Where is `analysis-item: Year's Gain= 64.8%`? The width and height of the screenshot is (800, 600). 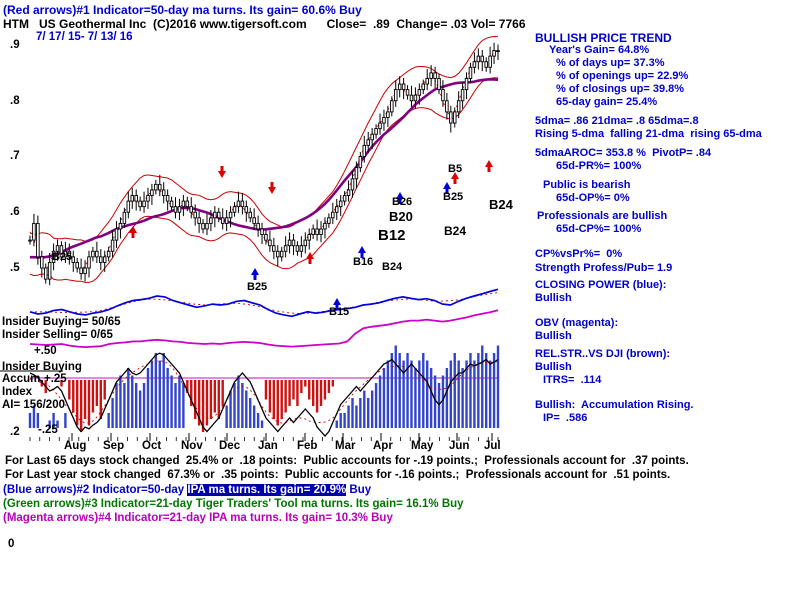 analysis-item: Year's Gain= 64.8% is located at coordinates (599, 50).